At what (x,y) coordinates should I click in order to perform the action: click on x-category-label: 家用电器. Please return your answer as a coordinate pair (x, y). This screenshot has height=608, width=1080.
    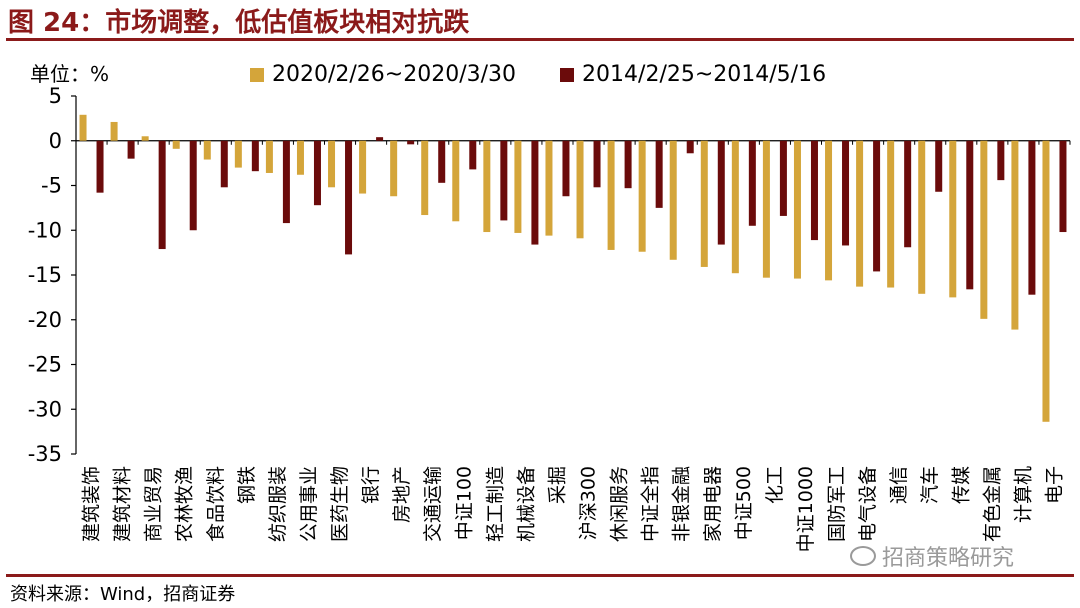
    Looking at the image, I should click on (713, 504).